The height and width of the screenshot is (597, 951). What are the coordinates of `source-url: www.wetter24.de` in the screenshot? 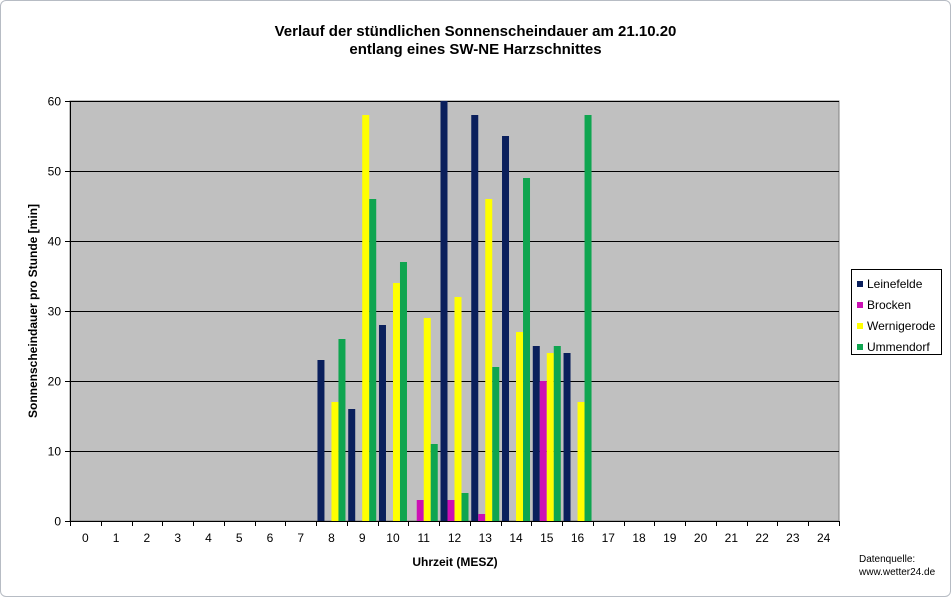 It's located at (897, 572).